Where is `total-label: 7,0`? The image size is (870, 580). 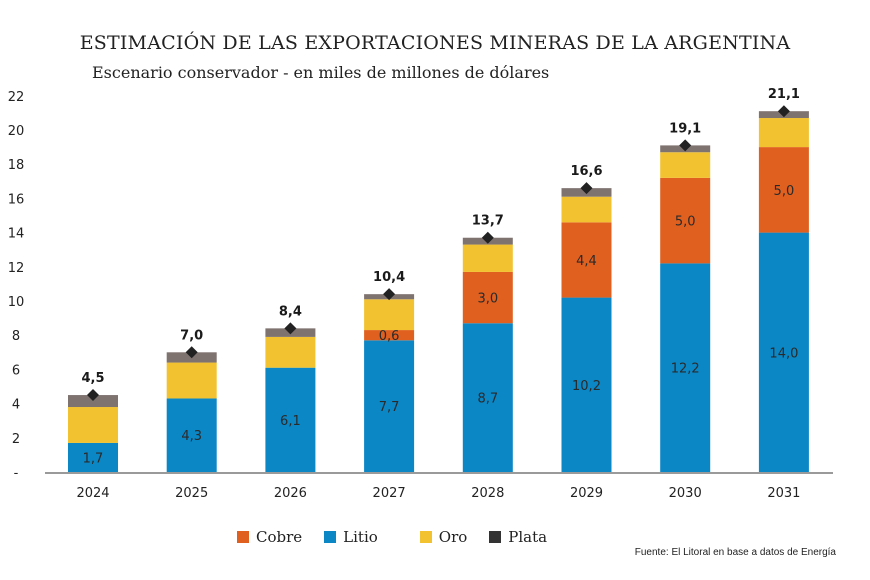
total-label: 7,0 is located at coordinates (191, 335).